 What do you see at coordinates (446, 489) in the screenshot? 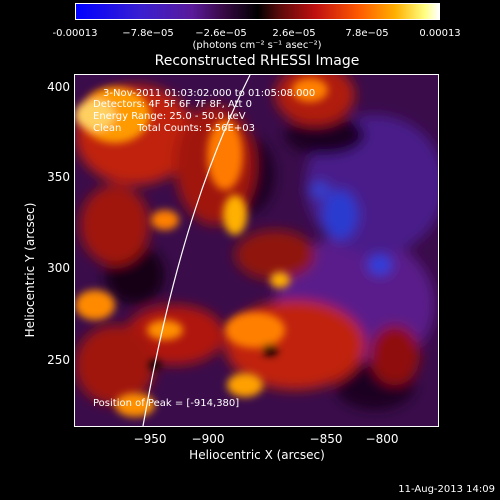
I see `timestamp: 11-Aug-2013 14:09` at bounding box center [446, 489].